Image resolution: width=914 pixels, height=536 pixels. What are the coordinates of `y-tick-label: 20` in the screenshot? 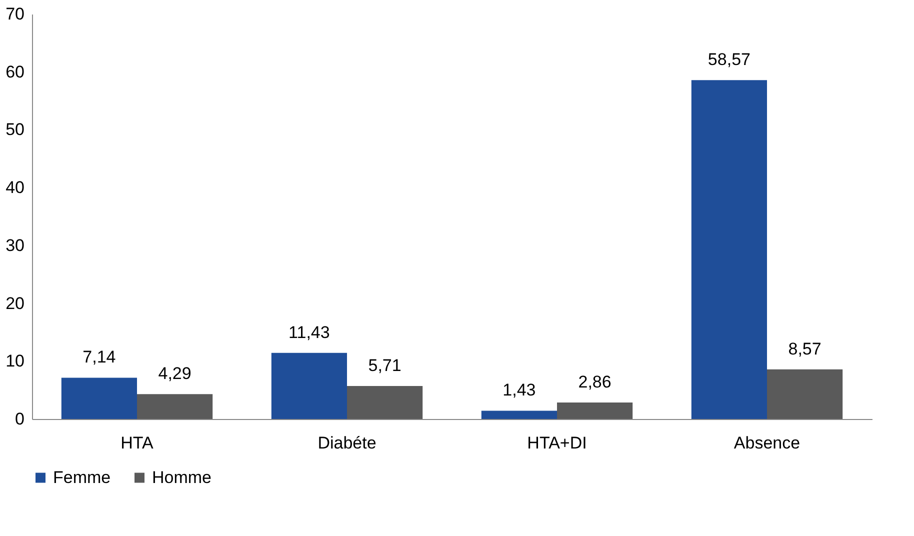 It's located at (15, 303).